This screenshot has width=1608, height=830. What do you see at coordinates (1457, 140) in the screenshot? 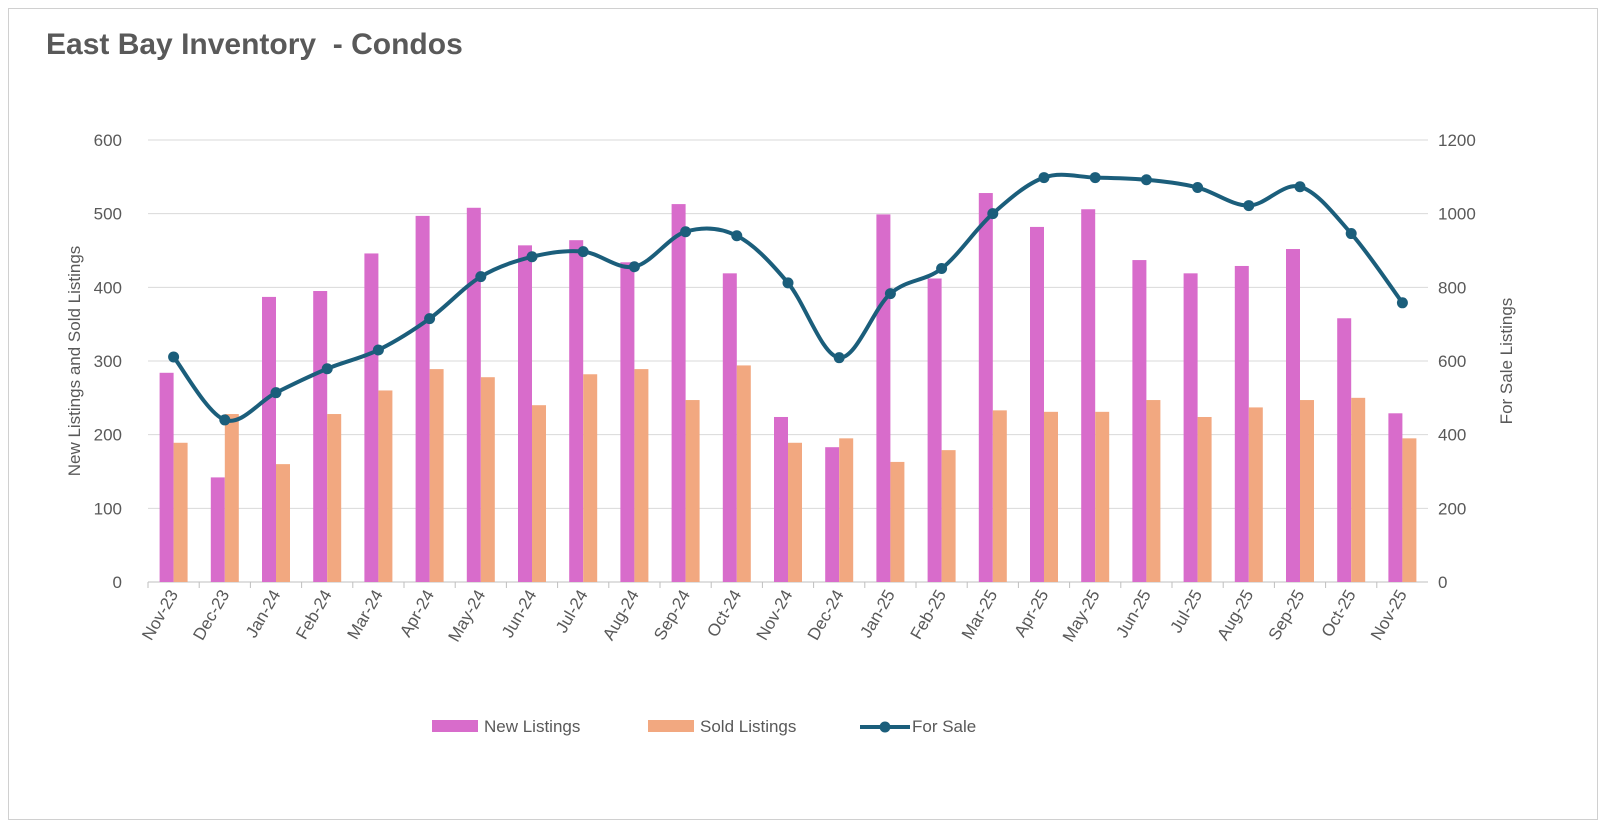
I see `y2-tick-label: 1200` at bounding box center [1457, 140].